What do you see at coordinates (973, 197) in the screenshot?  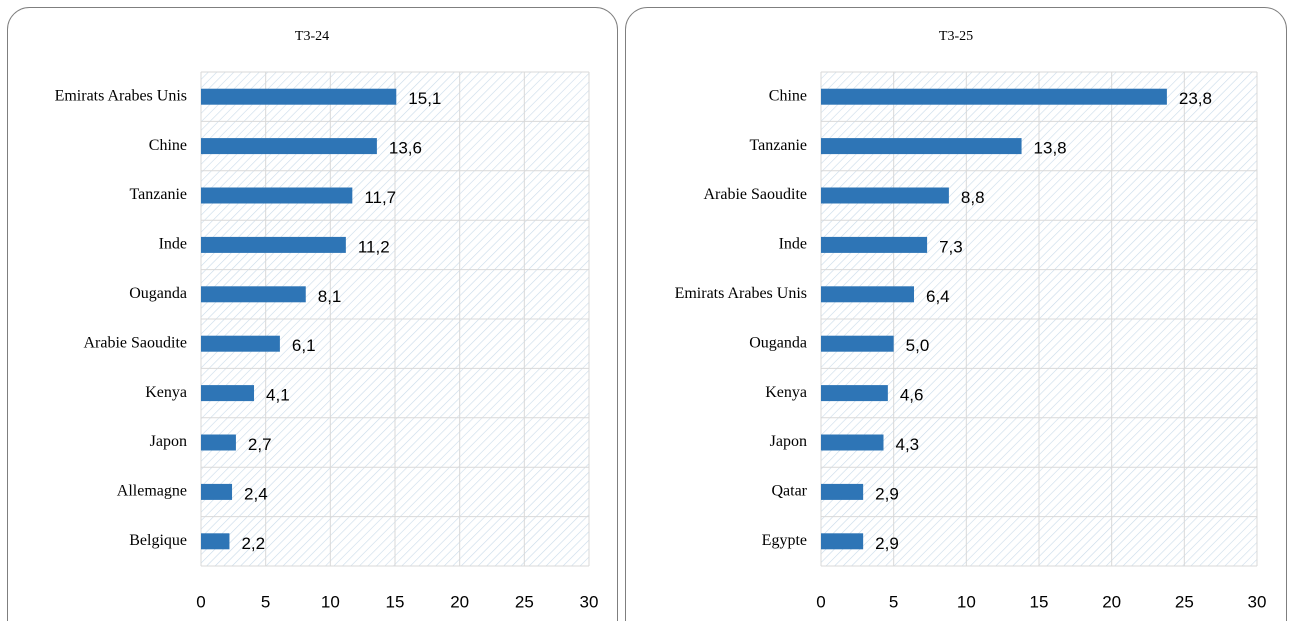 I see `data-label: 8,8` at bounding box center [973, 197].